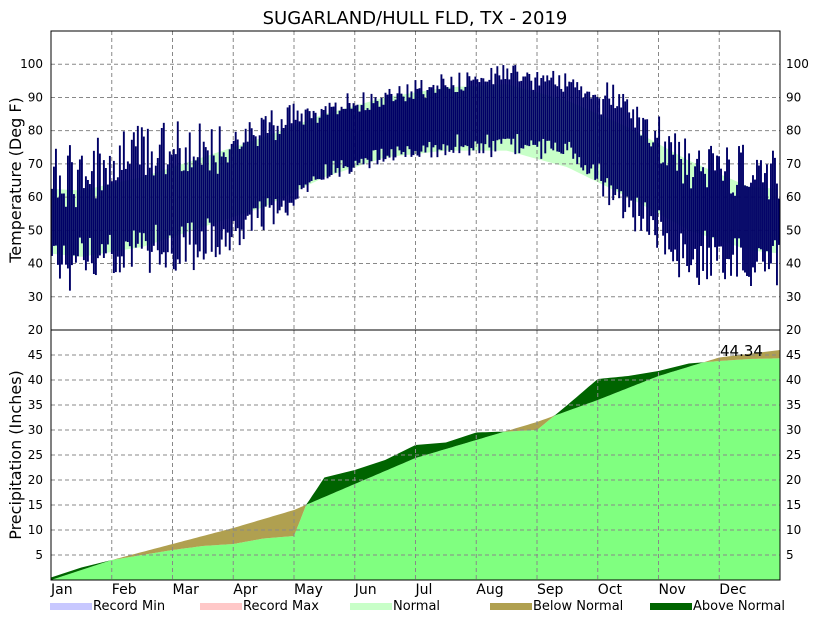 The width and height of the screenshot is (830, 620). Describe the element at coordinates (793, 455) in the screenshot. I see `precipitation-ticks-right: 5 10 15 20 25 30 35 40 45` at that location.